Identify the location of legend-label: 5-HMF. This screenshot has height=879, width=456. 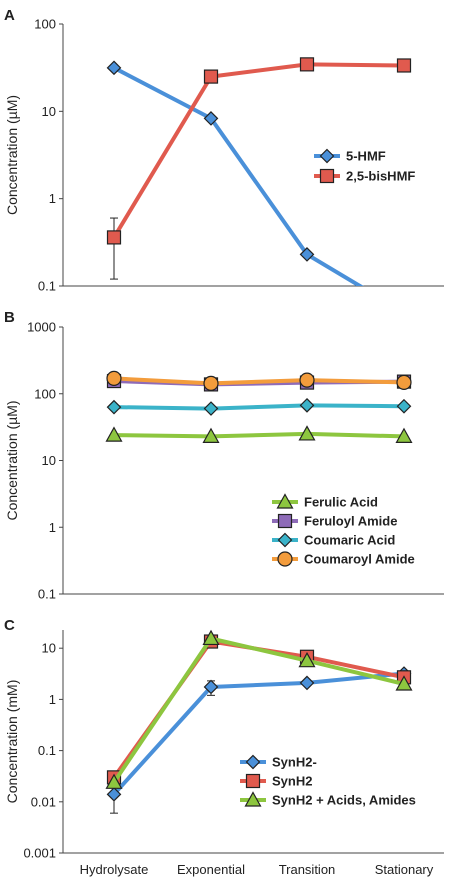
(366, 156).